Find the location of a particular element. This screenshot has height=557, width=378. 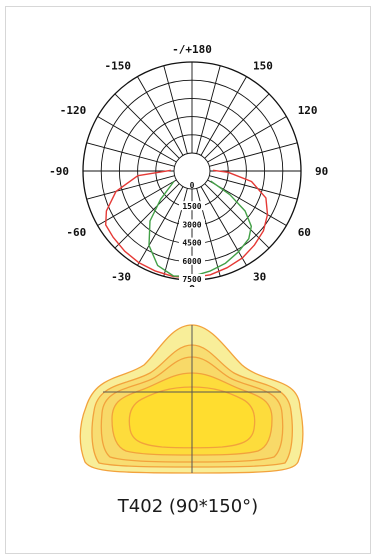

angle-label: -150 is located at coordinates (118, 65).